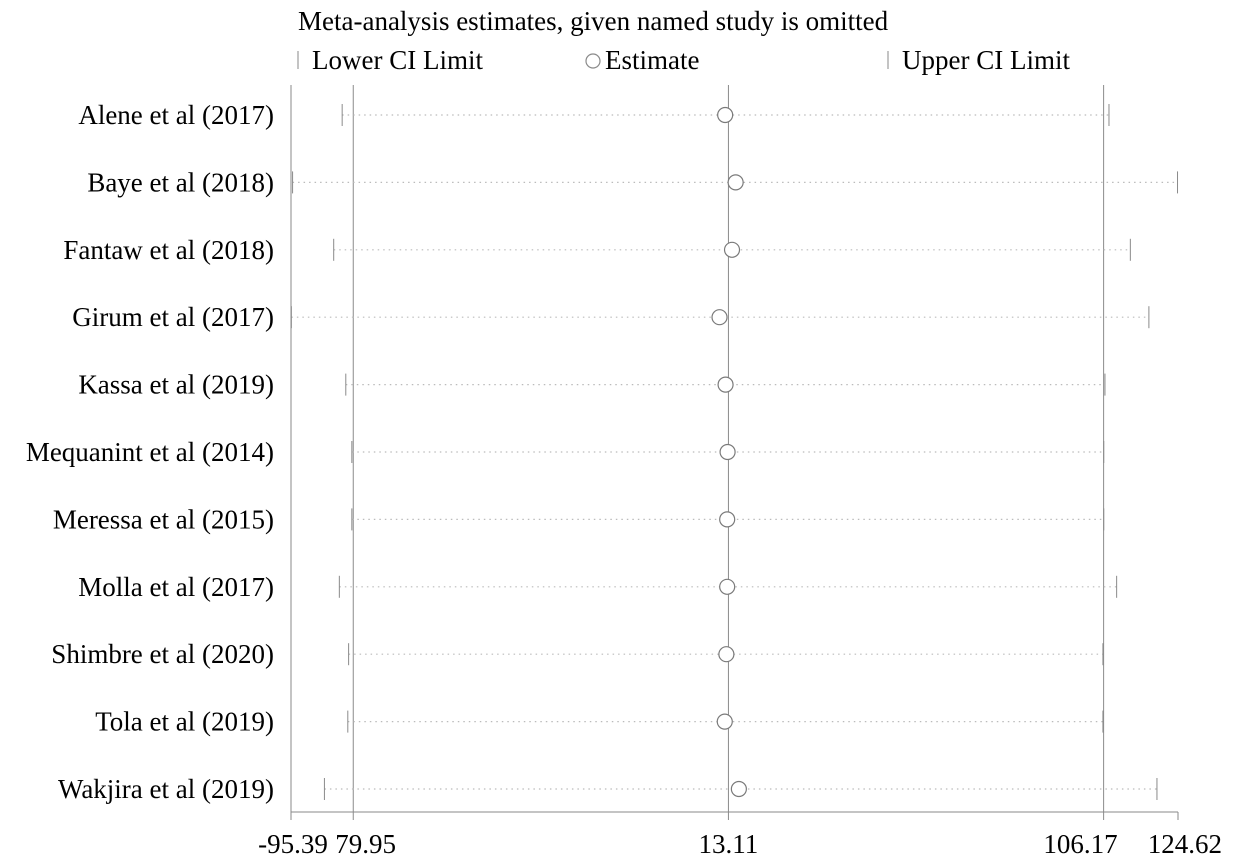 The height and width of the screenshot is (857, 1237). What do you see at coordinates (598, 587) in the screenshot?
I see `study-row: Molla et al (2017)` at bounding box center [598, 587].